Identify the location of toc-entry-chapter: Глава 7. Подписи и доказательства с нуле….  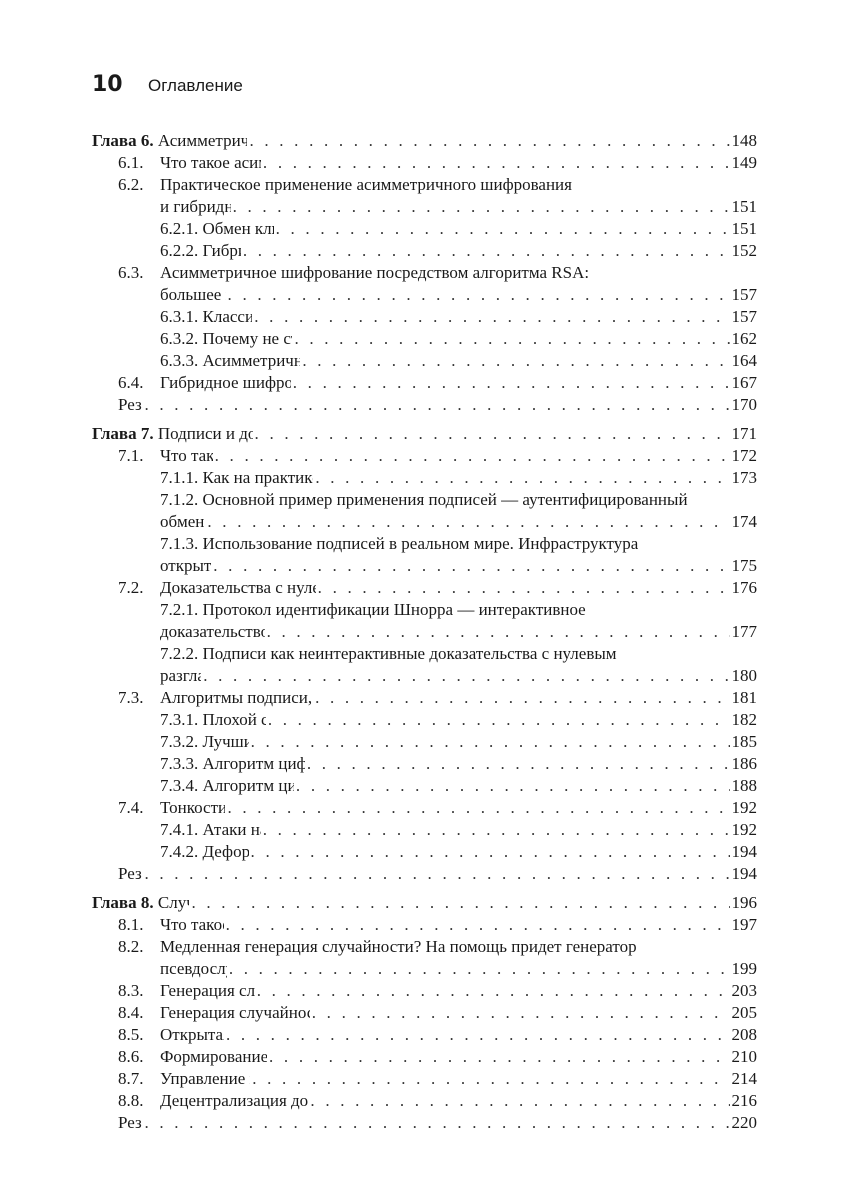
(424, 434).